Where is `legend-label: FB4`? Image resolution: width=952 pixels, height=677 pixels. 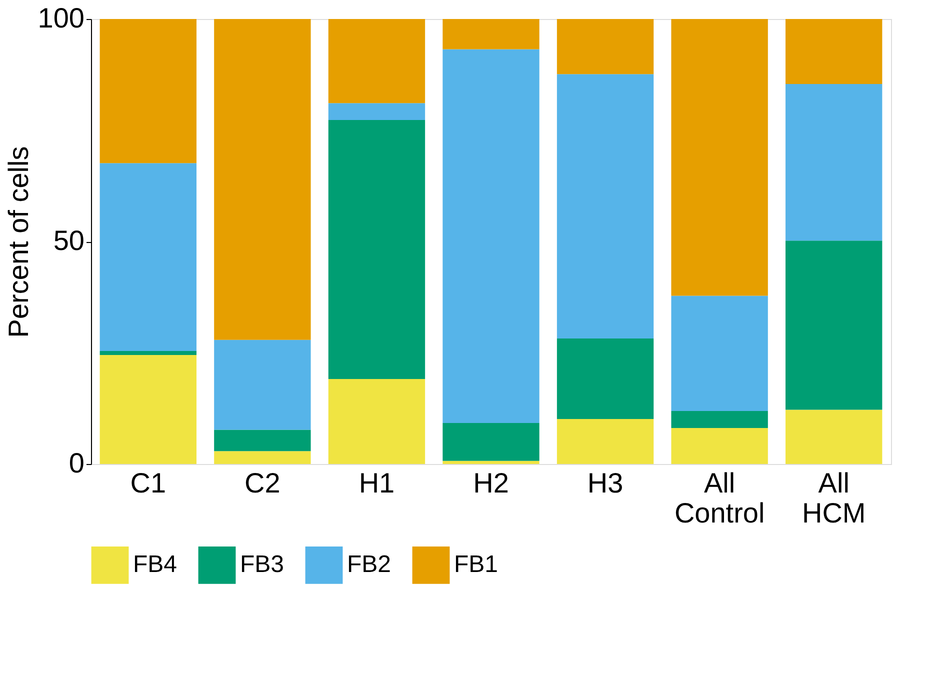
legend-label: FB4 is located at coordinates (155, 564).